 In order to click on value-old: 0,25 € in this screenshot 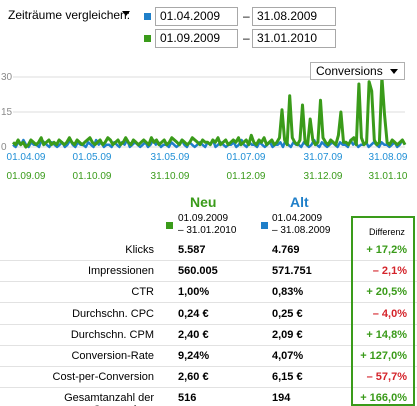, I will do `click(287, 313)`.